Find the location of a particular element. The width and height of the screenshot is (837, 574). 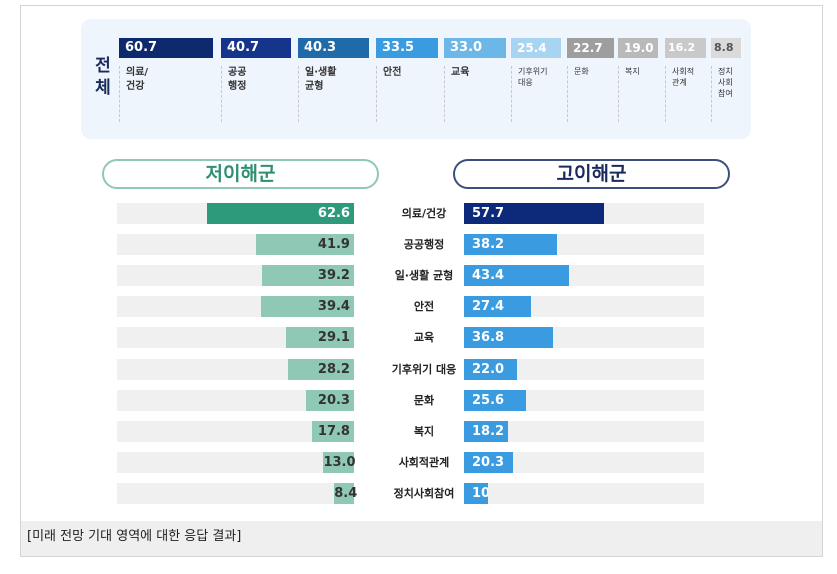

overall-category-label: 의료/건강 is located at coordinates (166, 94).